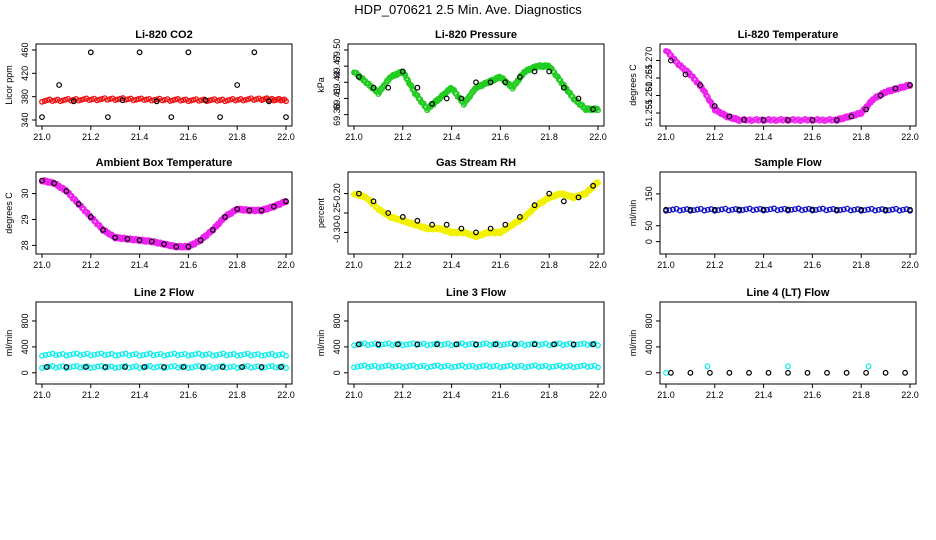  I want to click on y-tick-label: 800, so click(337, 320).